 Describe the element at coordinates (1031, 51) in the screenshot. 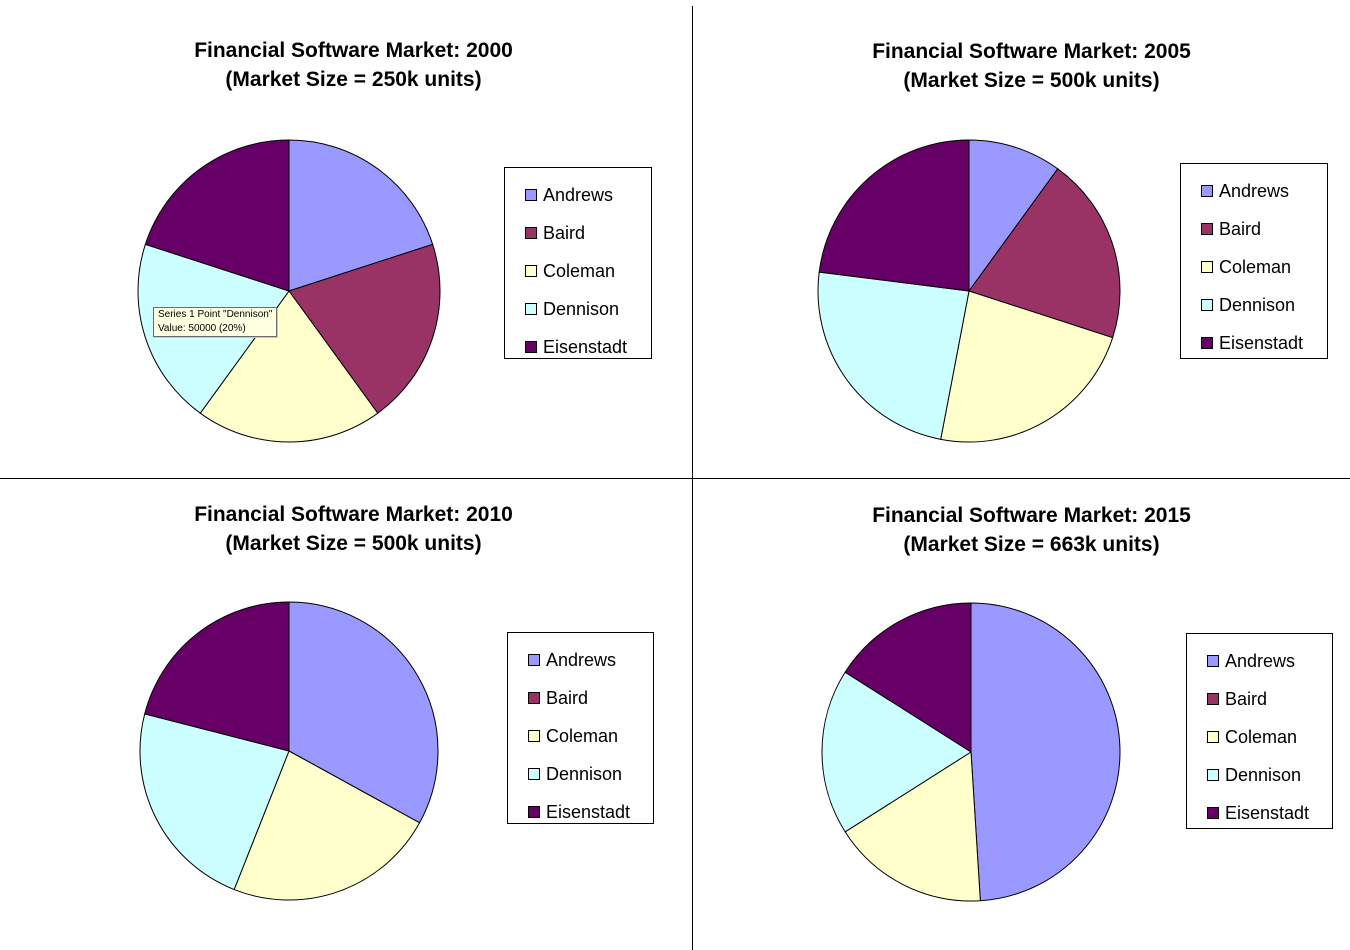

I see `chart-title-line: Financial Software Market: 2005` at that location.